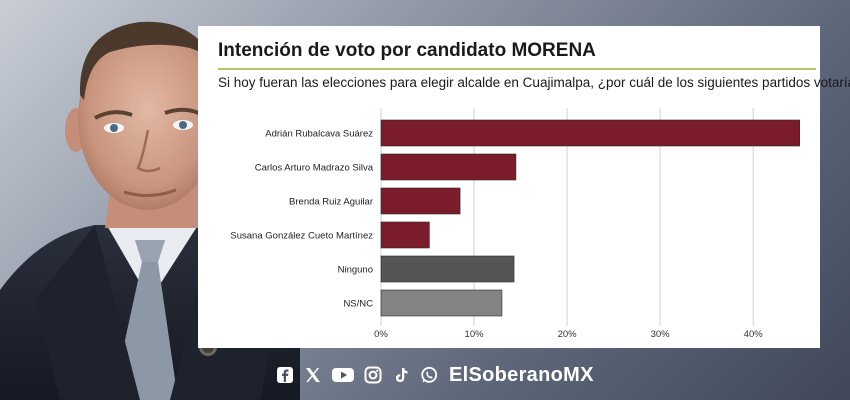 This screenshot has width=850, height=400. What do you see at coordinates (285, 375) in the screenshot?
I see `facebook-icon` at bounding box center [285, 375].